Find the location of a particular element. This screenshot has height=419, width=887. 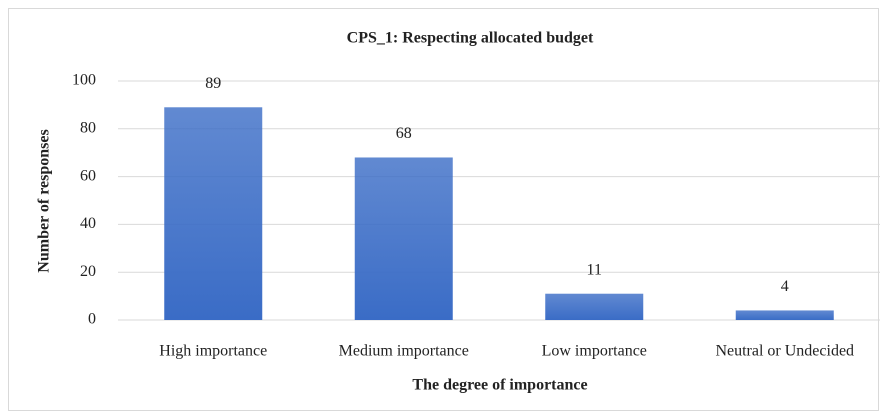

y-axis-label: Number of responses is located at coordinates (44, 200).